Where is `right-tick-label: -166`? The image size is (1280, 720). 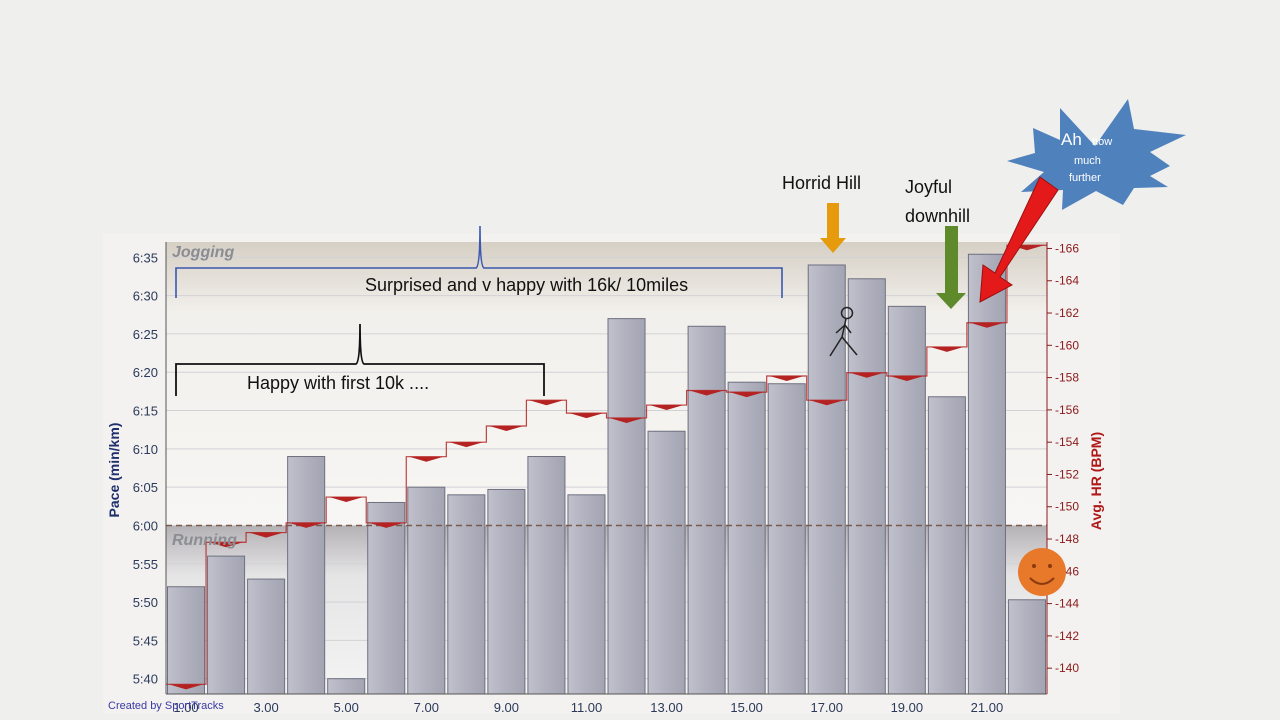
right-tick-label: -166 is located at coordinates (1067, 248).